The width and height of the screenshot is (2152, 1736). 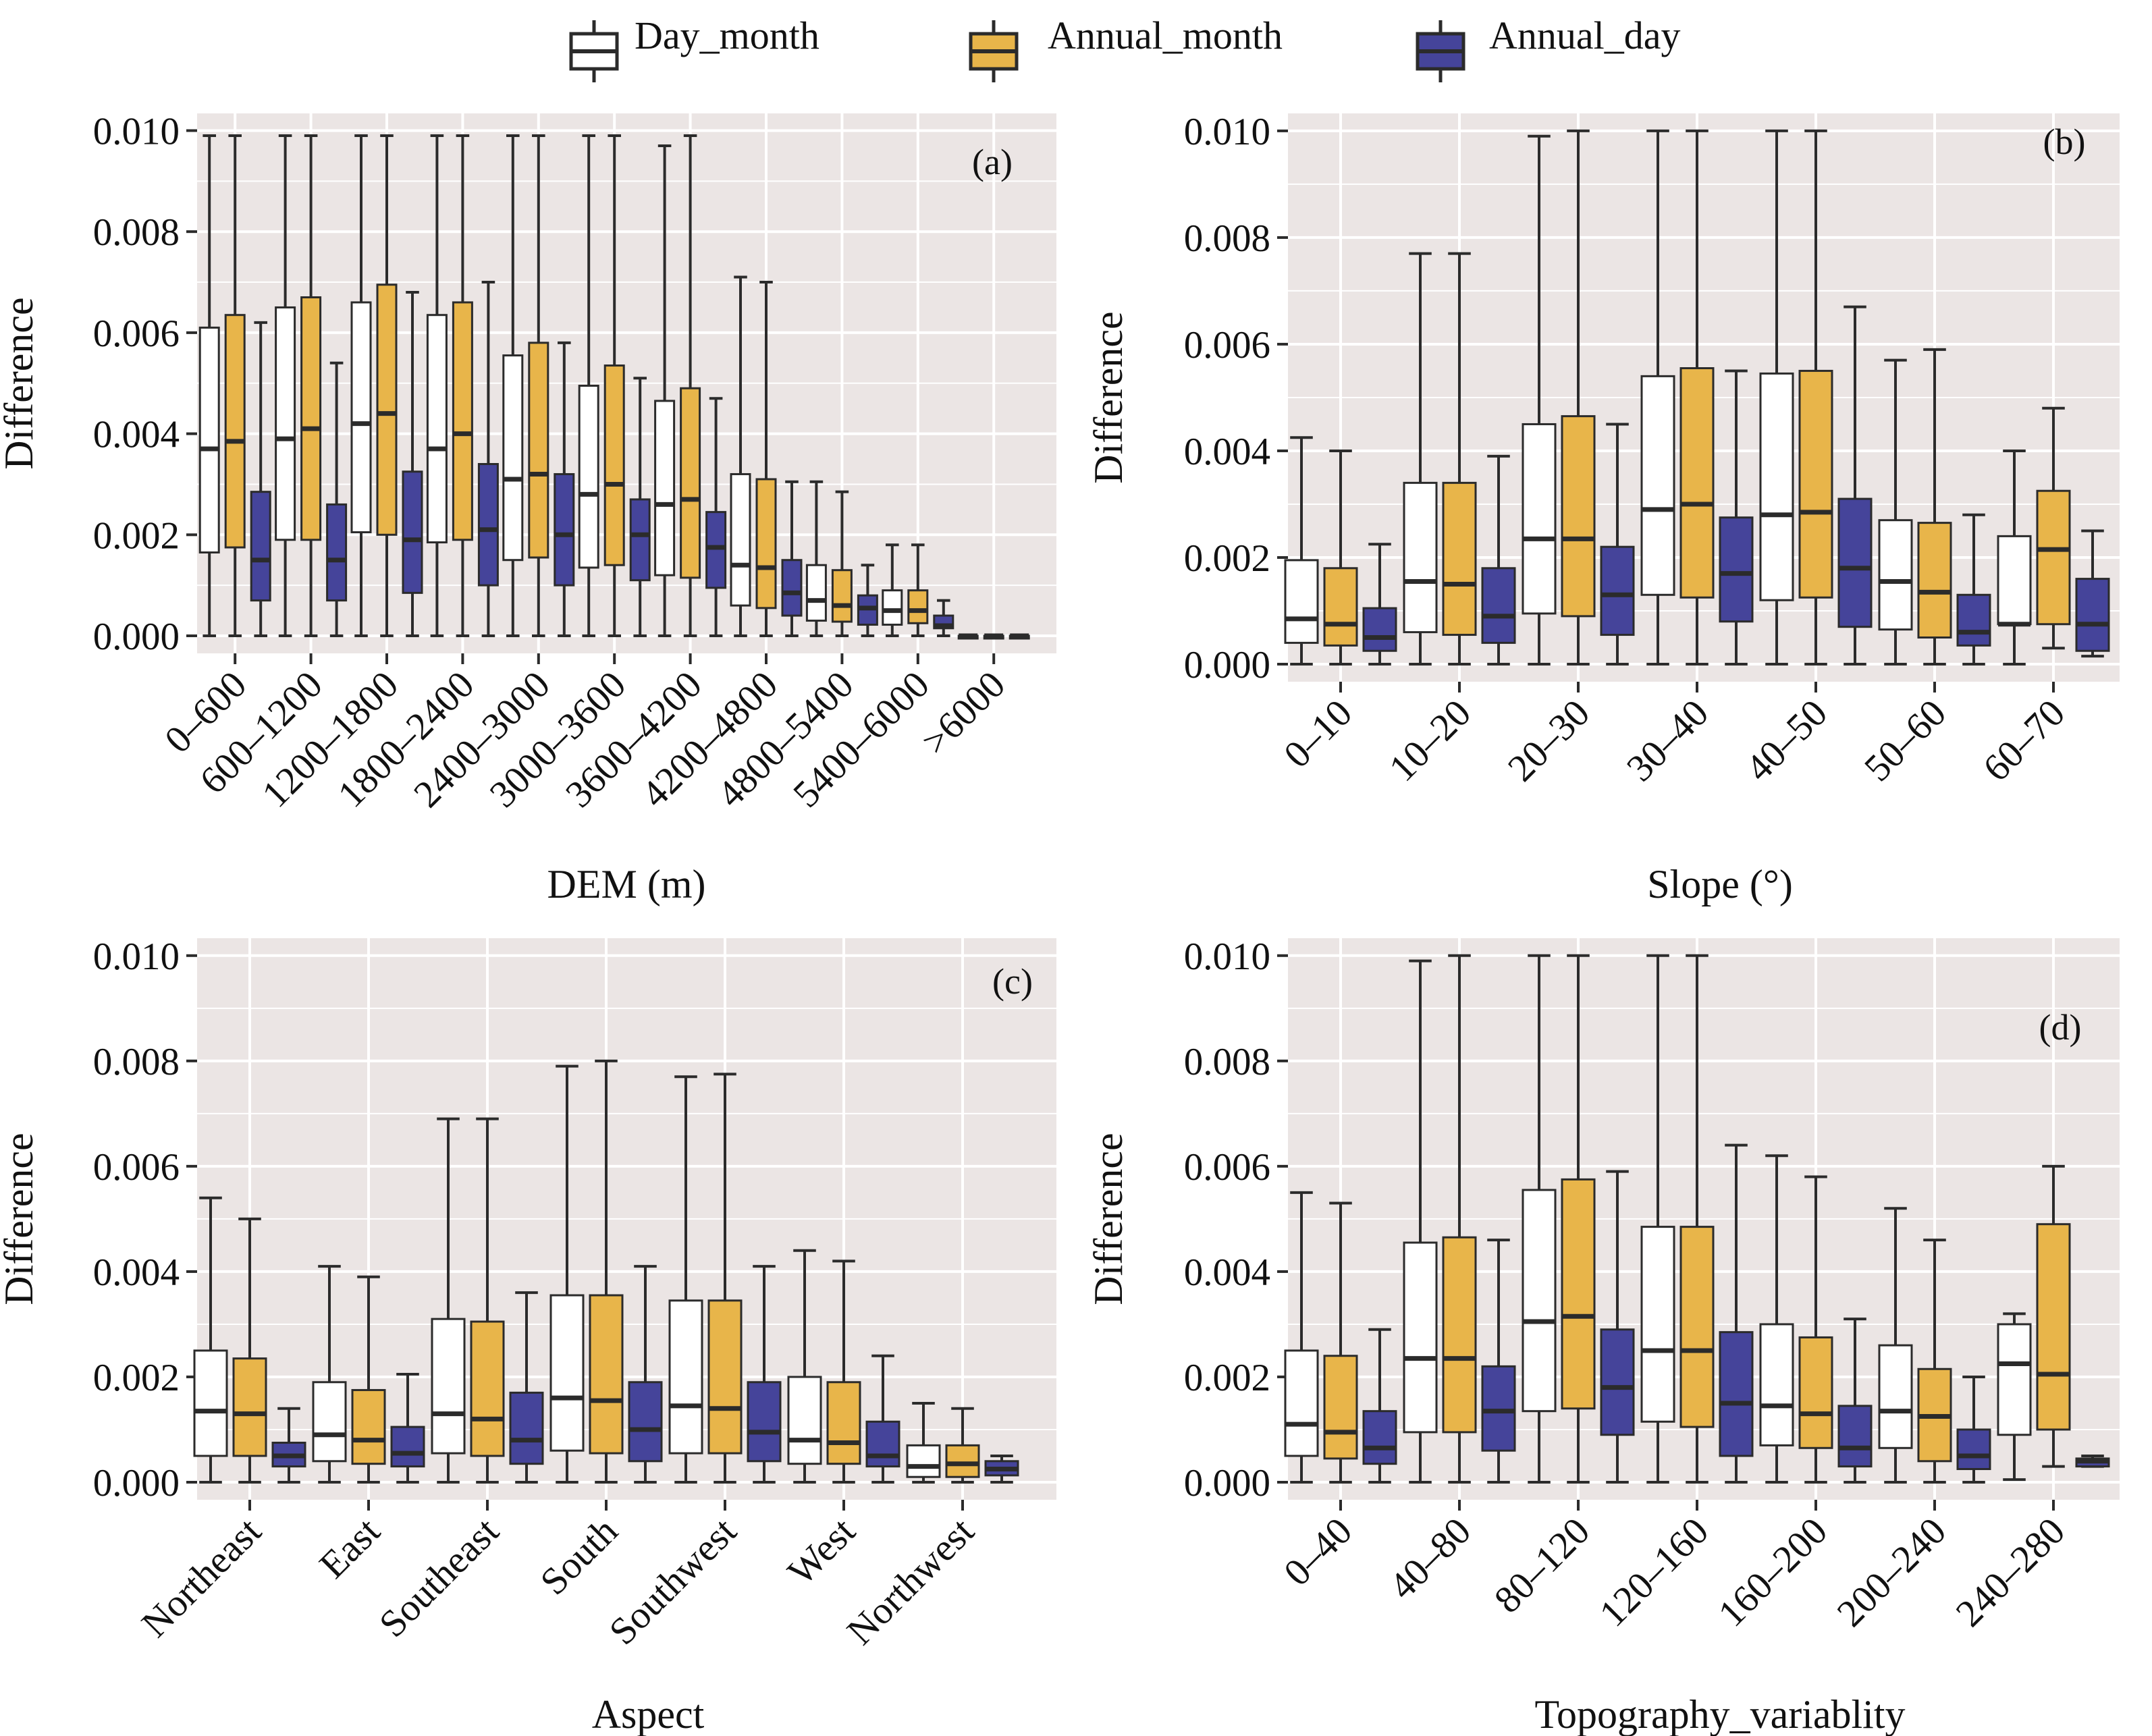 What do you see at coordinates (1668, 741) in the screenshot?
I see `x-tick-label: 30–40` at bounding box center [1668, 741].